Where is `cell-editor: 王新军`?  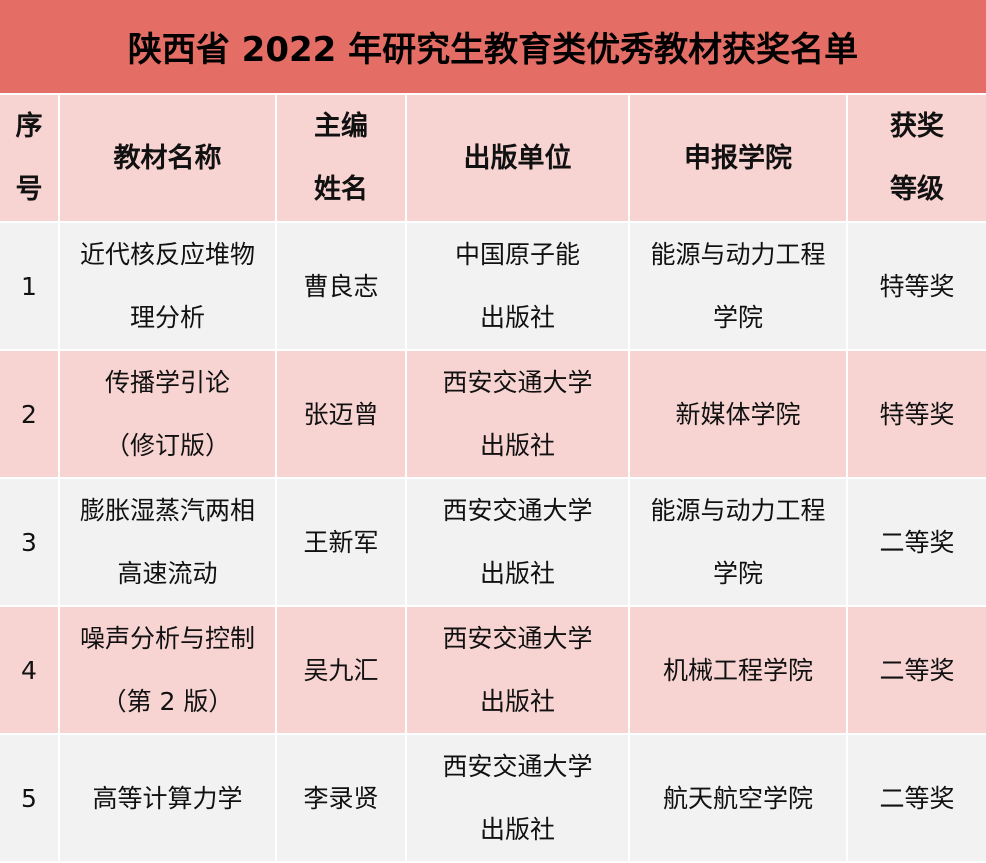 cell-editor: 王新军 is located at coordinates (341, 542).